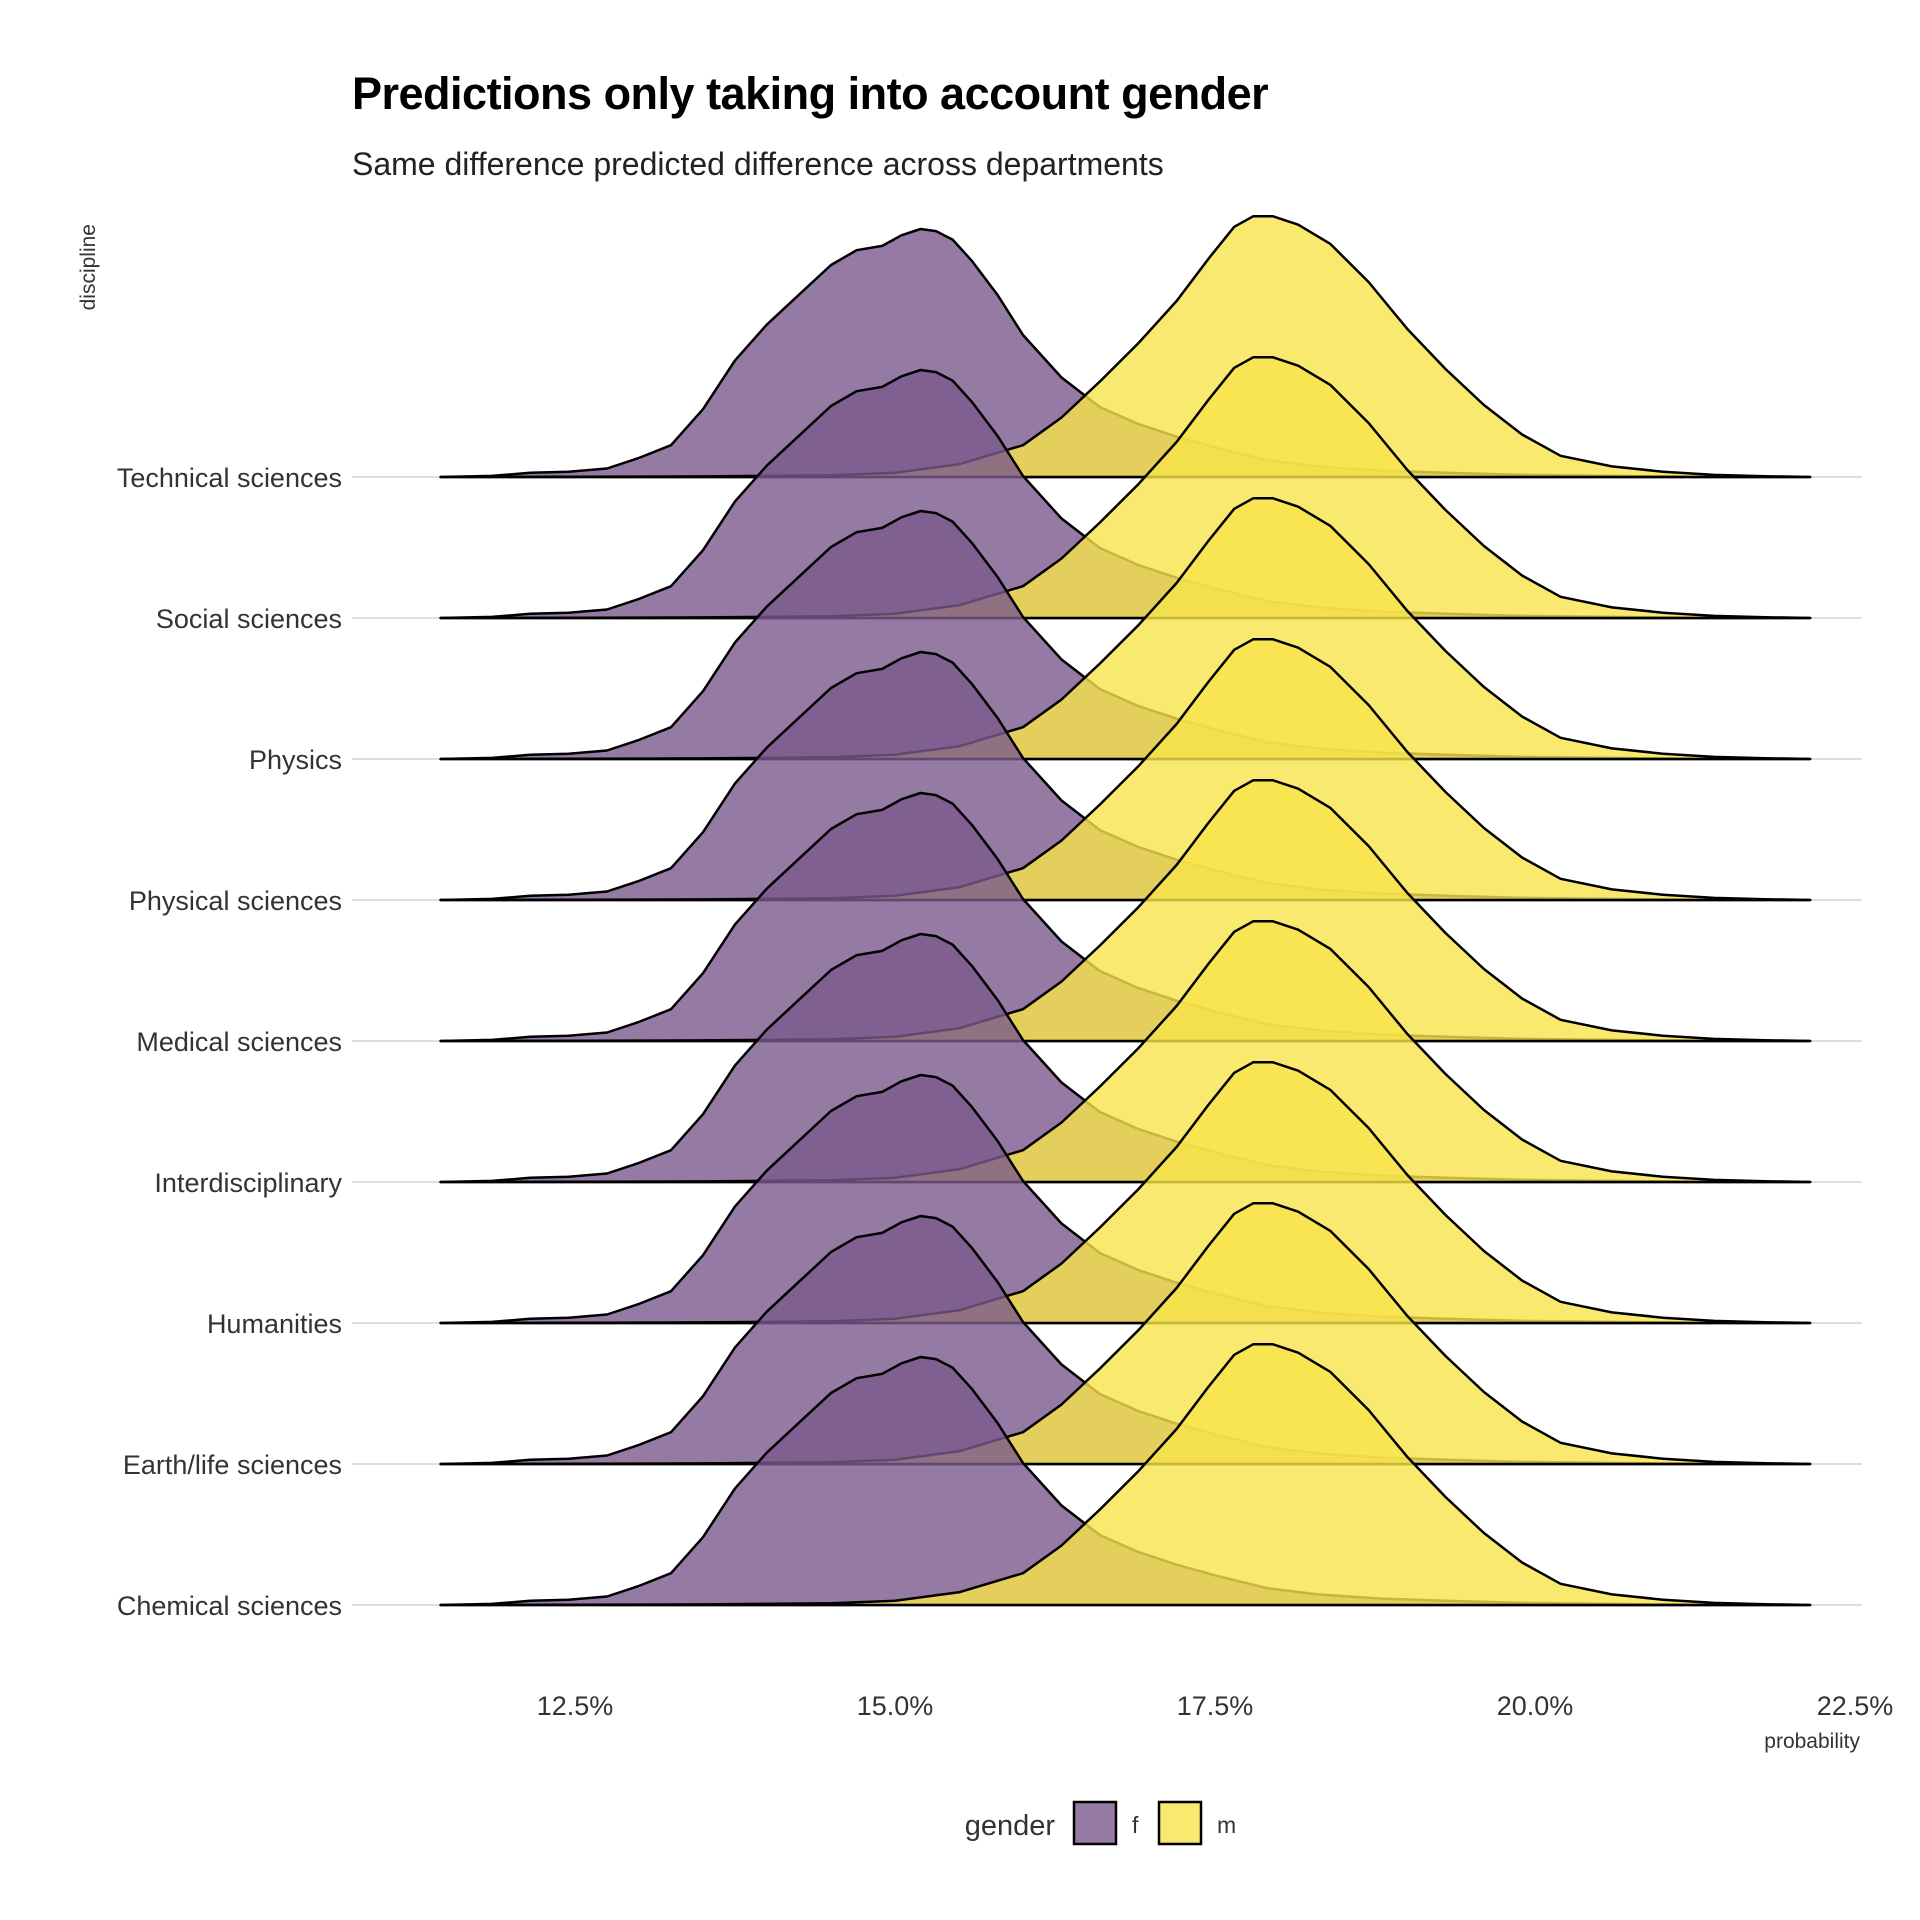  I want to click on legend-label-f: f, so click(1135, 1825).